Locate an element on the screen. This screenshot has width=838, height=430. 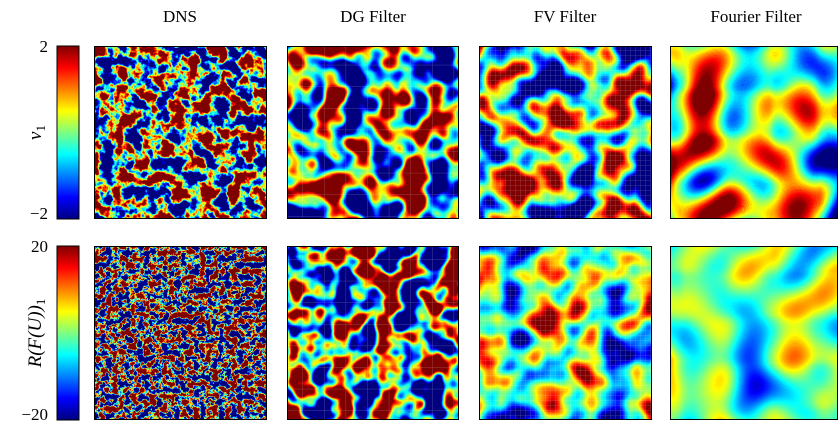
colorbar-max: 2 is located at coordinates (44, 46).